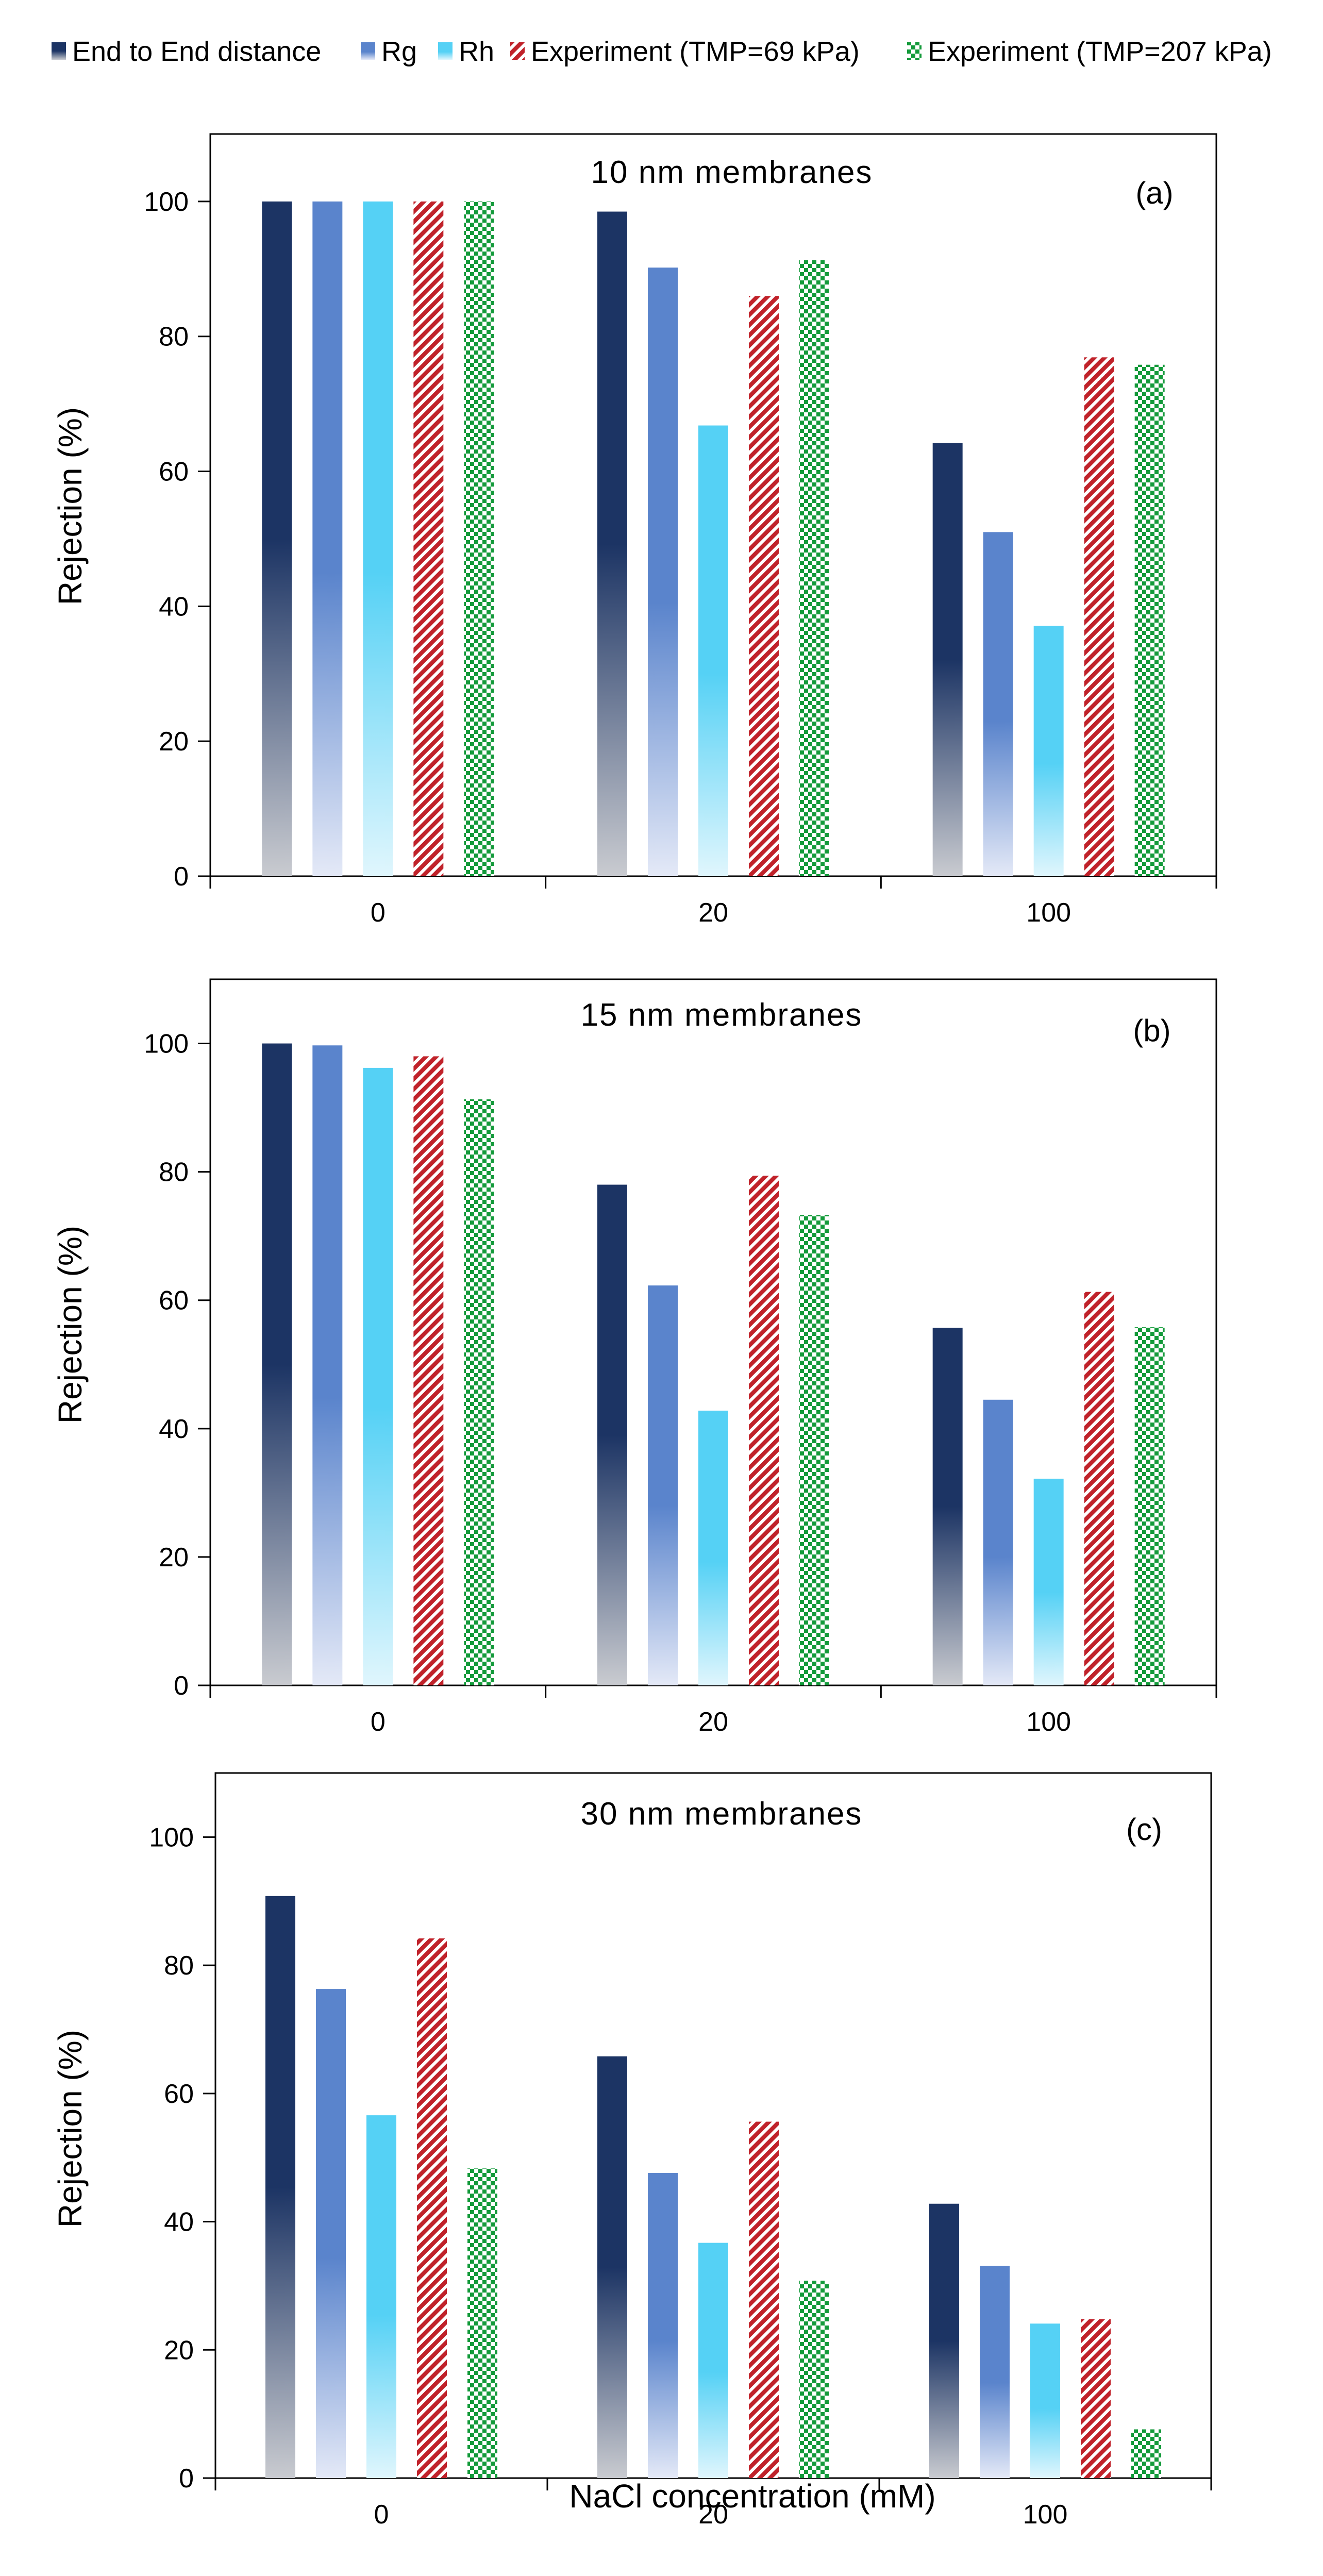 This screenshot has height=2576, width=1323. What do you see at coordinates (695, 51) in the screenshot?
I see `legend-label-exp-69: Experiment (TMP=69 kPa)` at bounding box center [695, 51].